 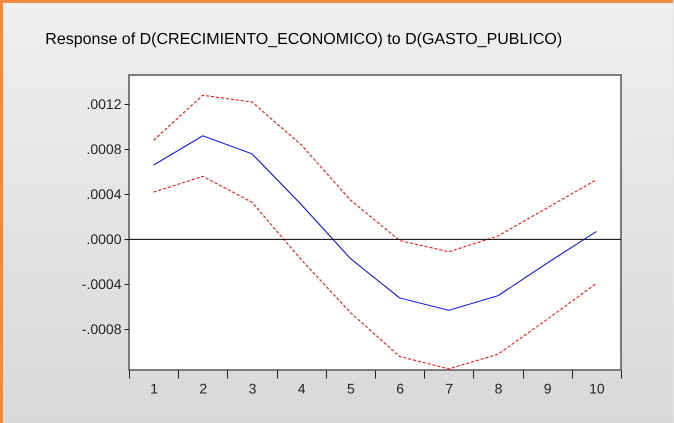 I want to click on x-tick-label: 2, so click(x=203, y=388).